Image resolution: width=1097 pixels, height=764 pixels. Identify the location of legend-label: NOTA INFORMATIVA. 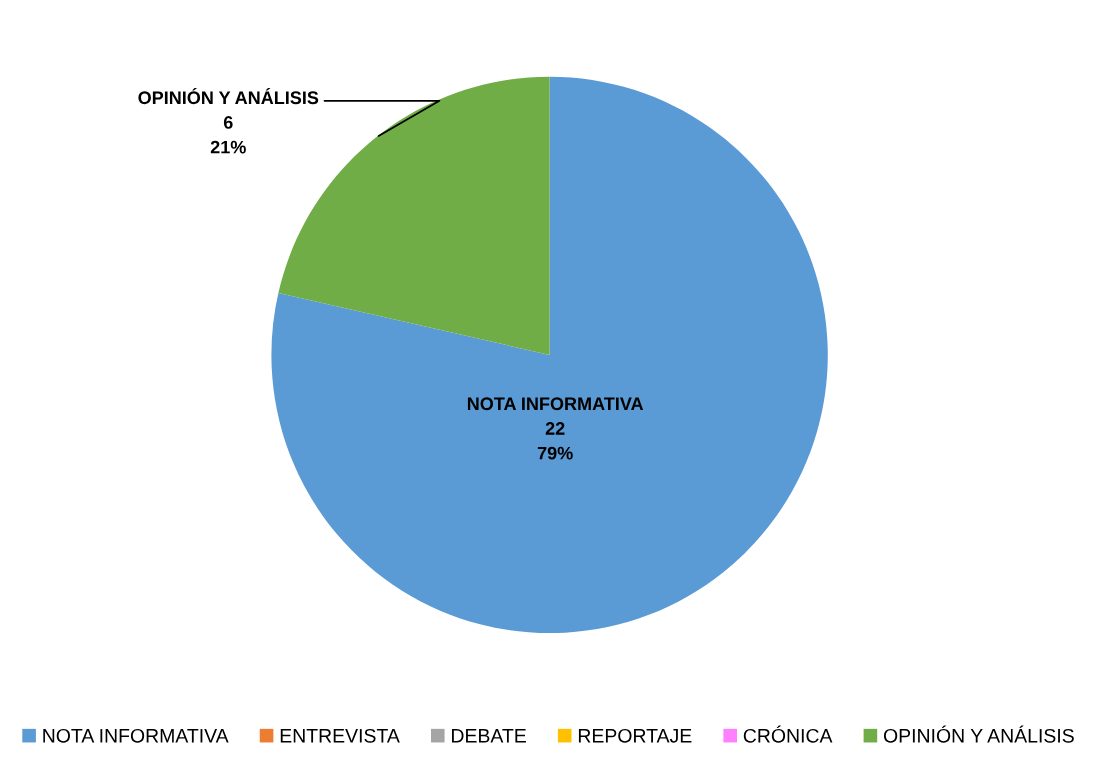
(136, 735).